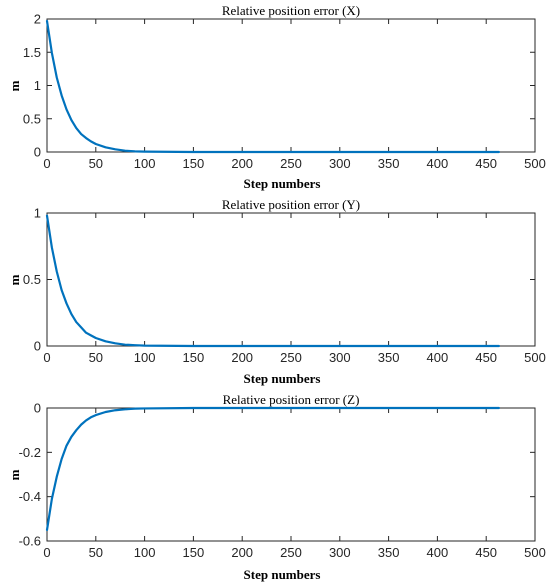 Image resolution: width=550 pixels, height=588 pixels. Describe the element at coordinates (14, 279) in the screenshot. I see `y-axis-label-y: m` at that location.